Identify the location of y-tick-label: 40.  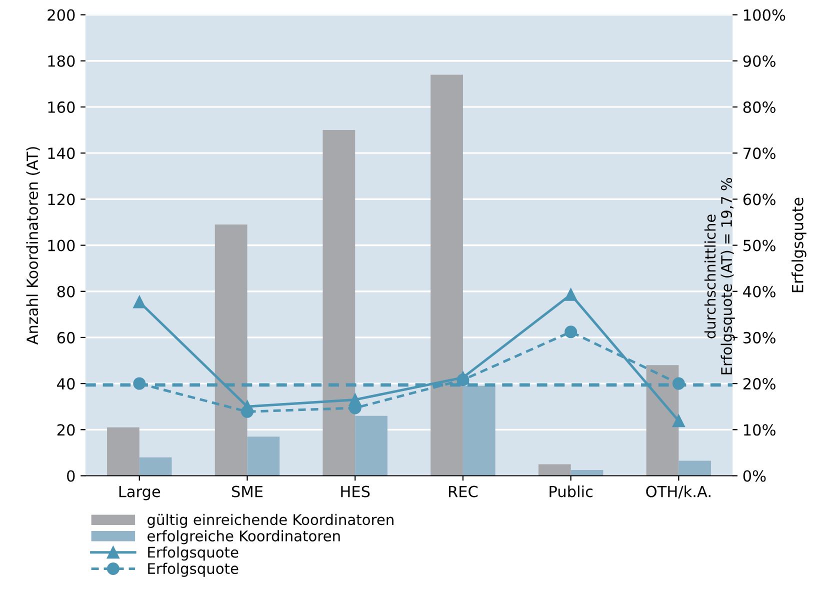
(66, 384).